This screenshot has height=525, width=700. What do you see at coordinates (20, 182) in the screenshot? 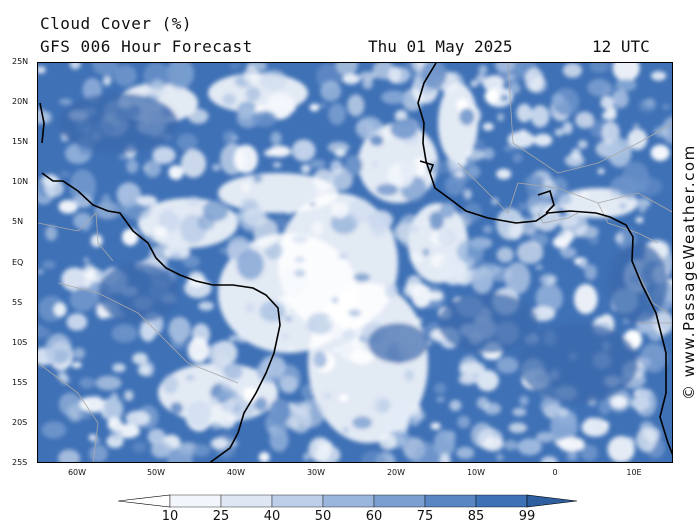
I see `latitude-tick-label: 10N` at bounding box center [20, 182].